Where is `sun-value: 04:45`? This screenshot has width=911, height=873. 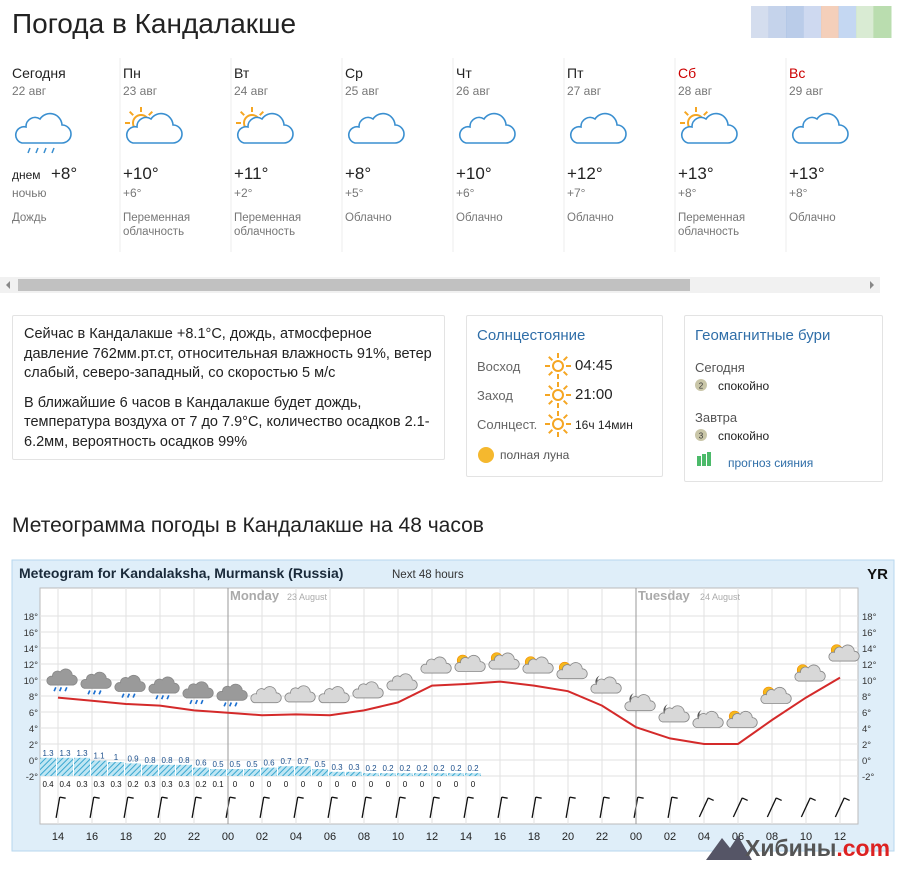 sun-value: 04:45 is located at coordinates (594, 365).